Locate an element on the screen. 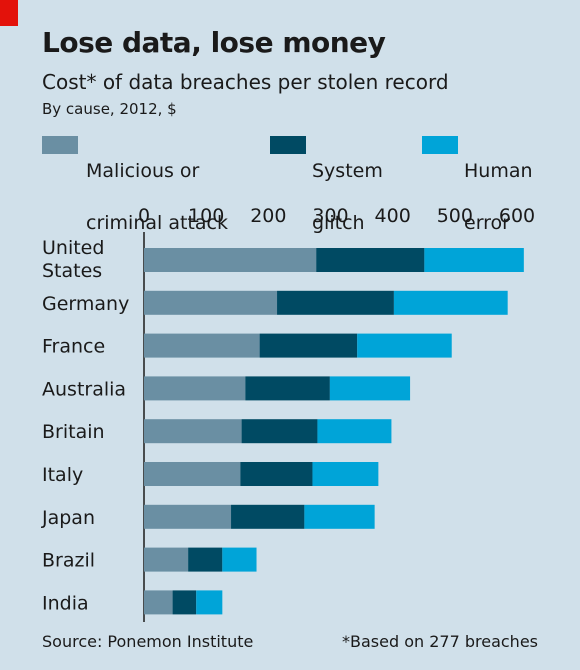 The height and width of the screenshot is (670, 580). x-tick-label: 600 is located at coordinates (517, 216).